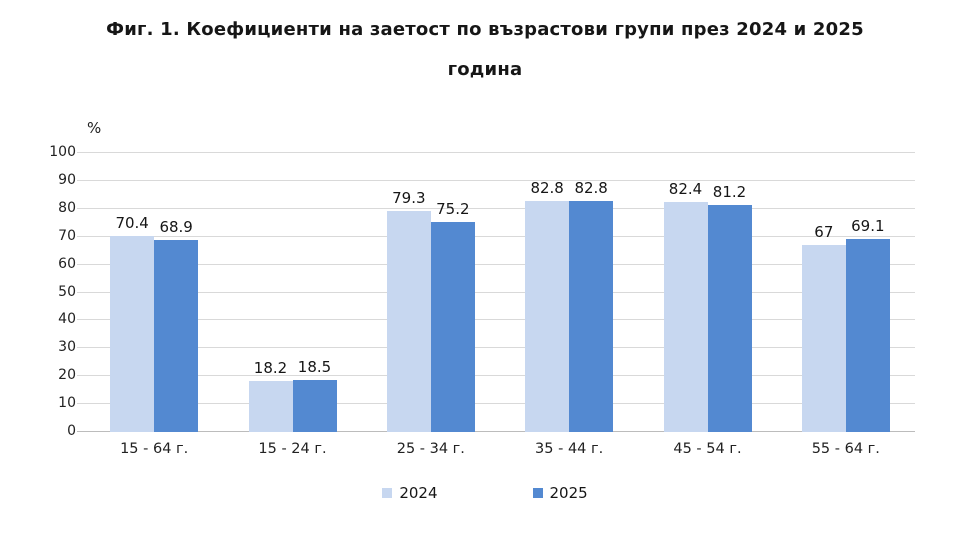 The height and width of the screenshot is (541, 970). What do you see at coordinates (67, 235) in the screenshot?
I see `y-tick-label: 70` at bounding box center [67, 235].